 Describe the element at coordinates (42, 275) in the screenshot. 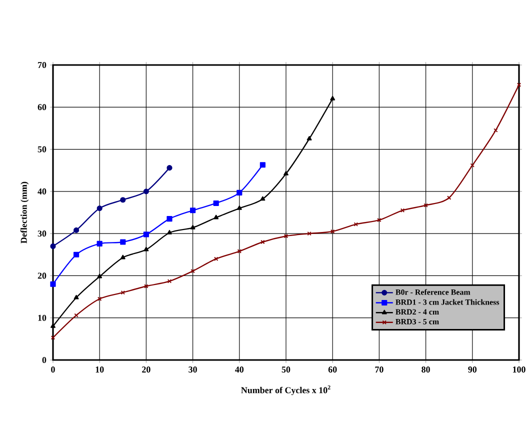

I see `y-tick-label: 20` at that location.